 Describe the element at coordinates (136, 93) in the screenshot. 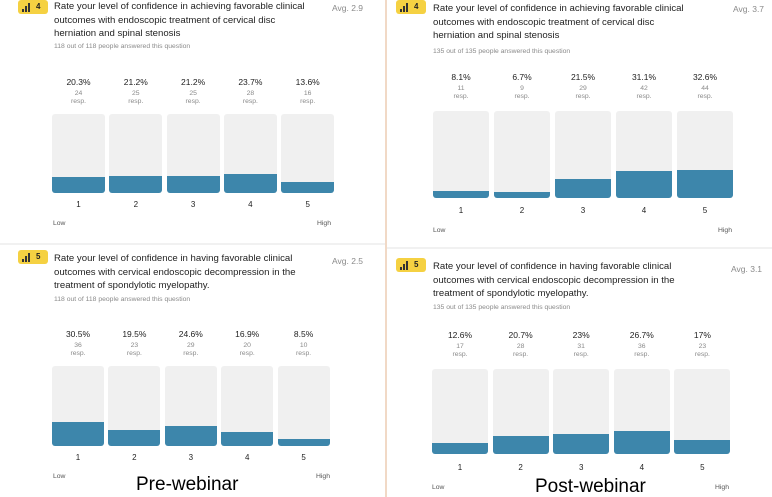

I see `bar-count-label: 25` at that location.